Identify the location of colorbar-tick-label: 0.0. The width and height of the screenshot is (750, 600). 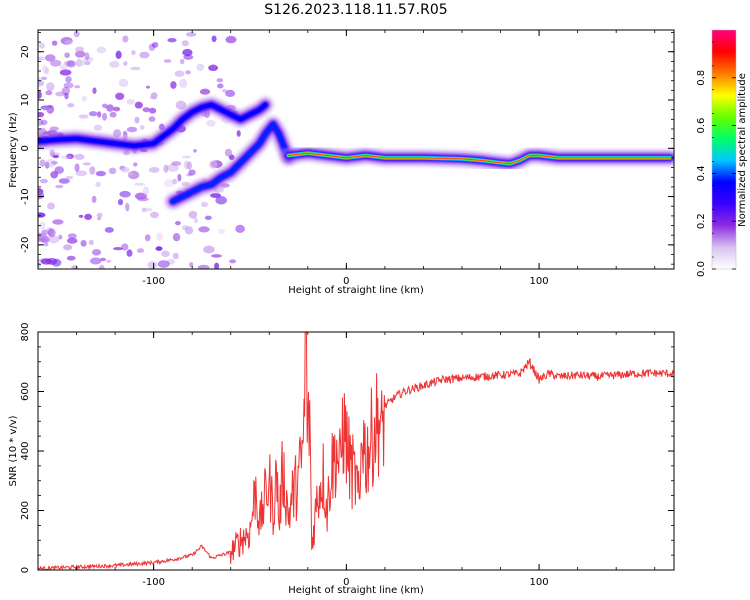
(701, 269).